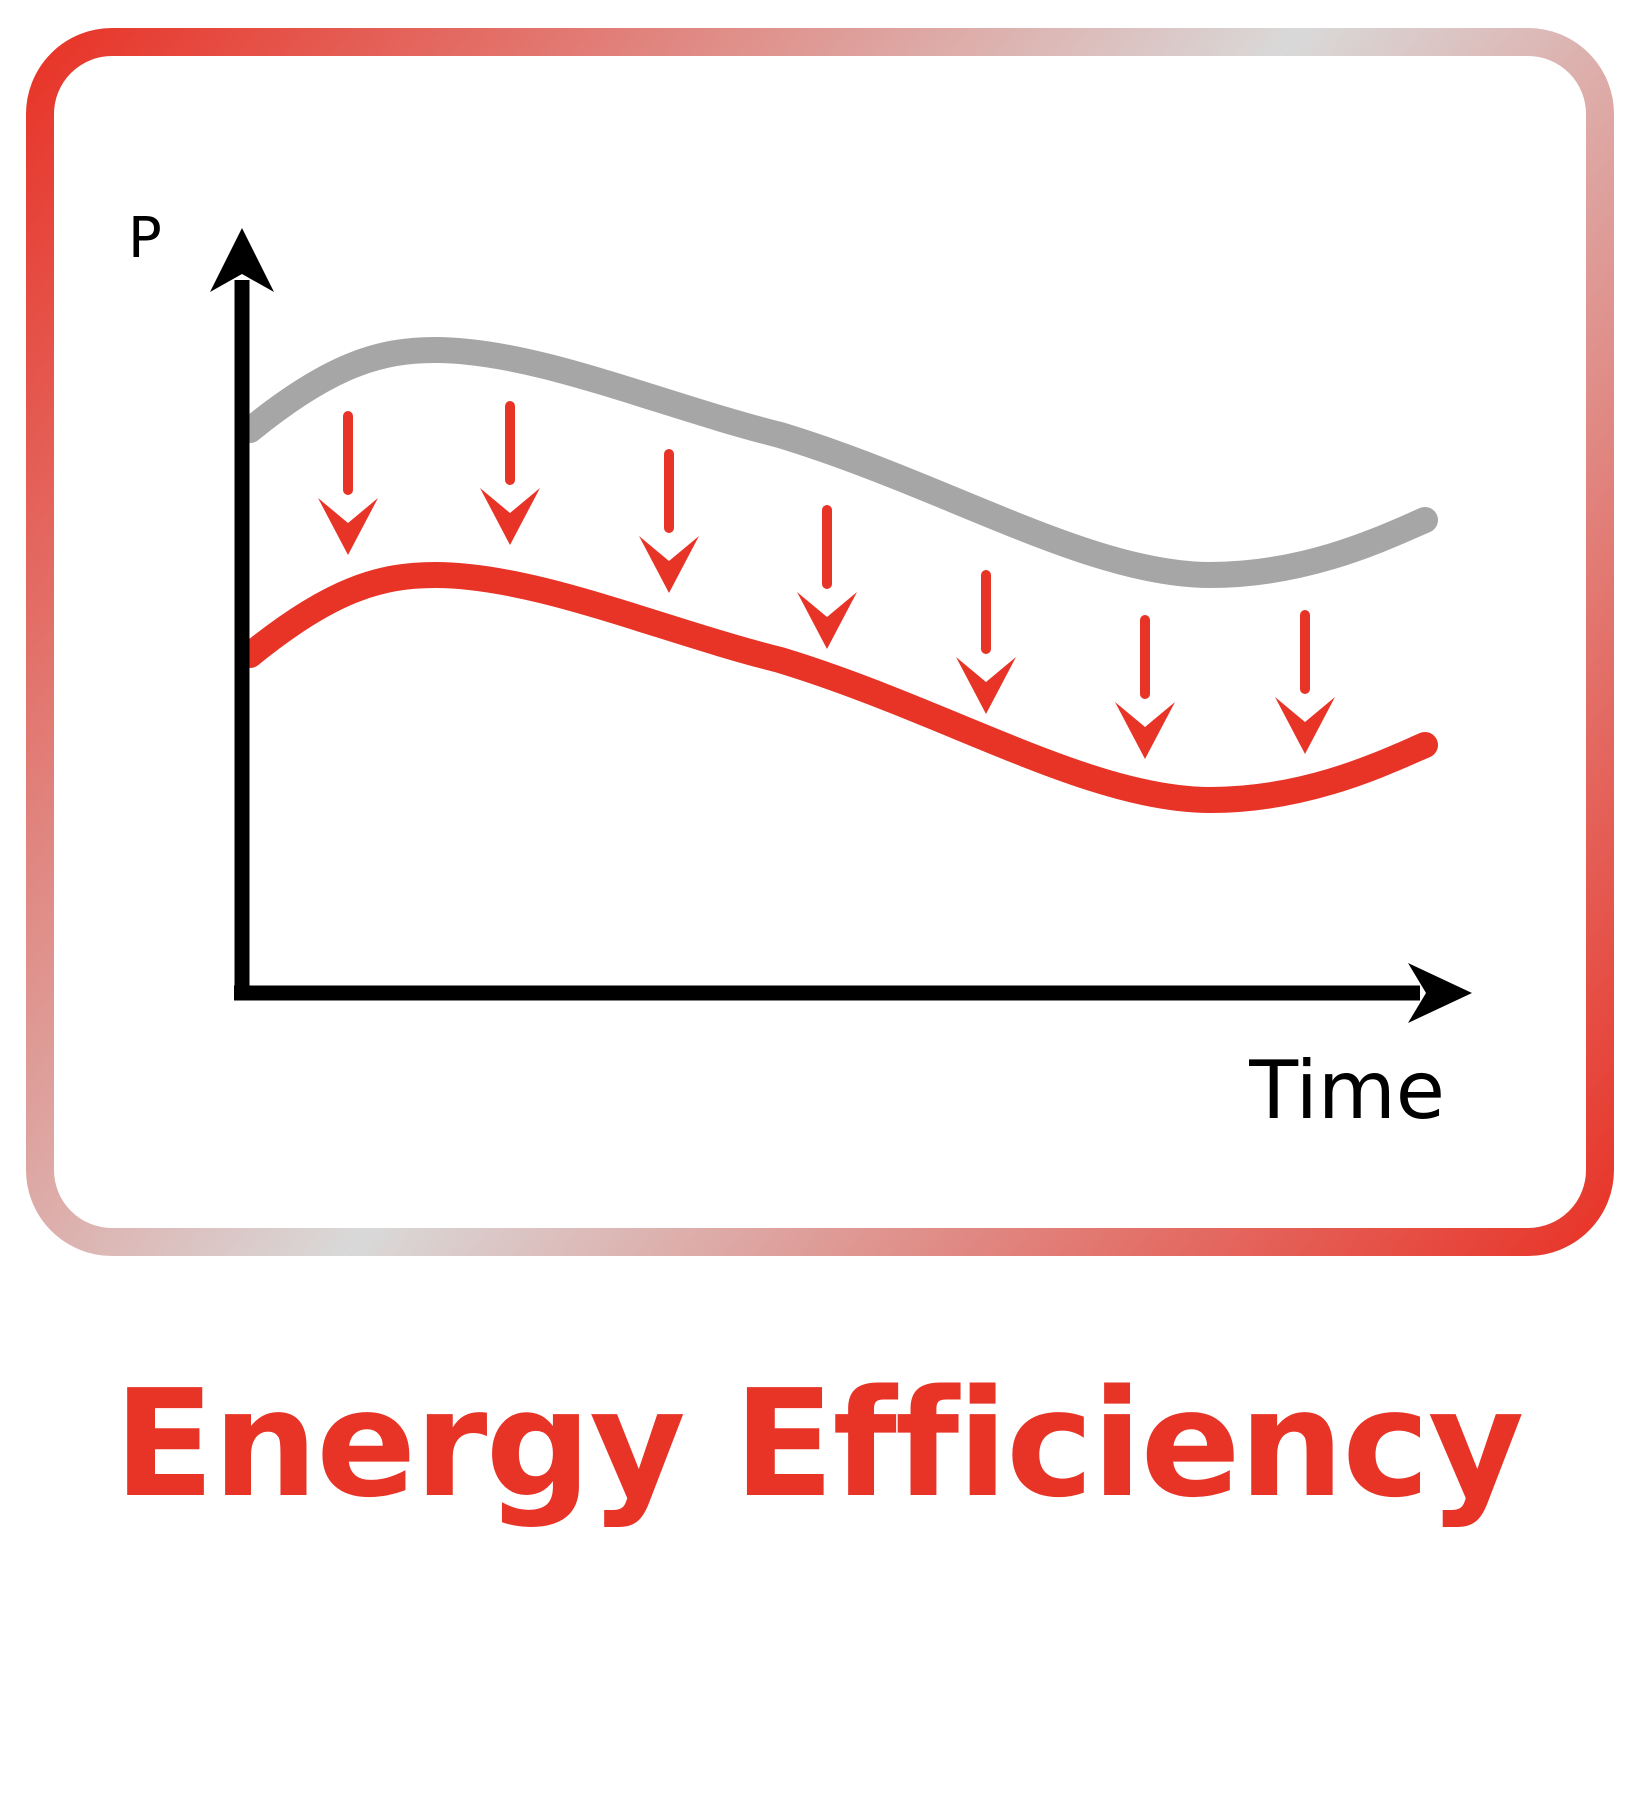 The image size is (1636, 1798). What do you see at coordinates (1346, 1090) in the screenshot?
I see `x-axis-label: Time` at bounding box center [1346, 1090].